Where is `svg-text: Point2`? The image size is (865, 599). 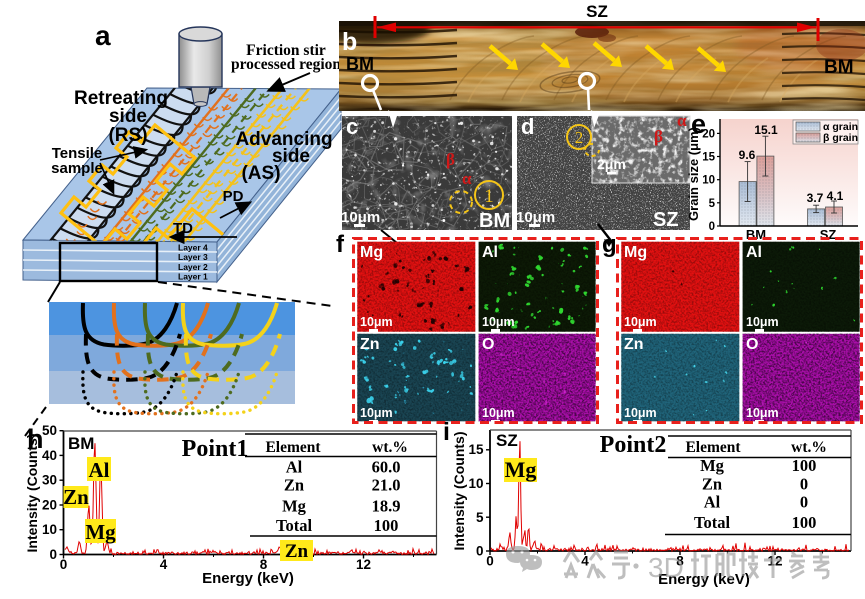
svg-text: Point2 is located at coordinates (633, 445).